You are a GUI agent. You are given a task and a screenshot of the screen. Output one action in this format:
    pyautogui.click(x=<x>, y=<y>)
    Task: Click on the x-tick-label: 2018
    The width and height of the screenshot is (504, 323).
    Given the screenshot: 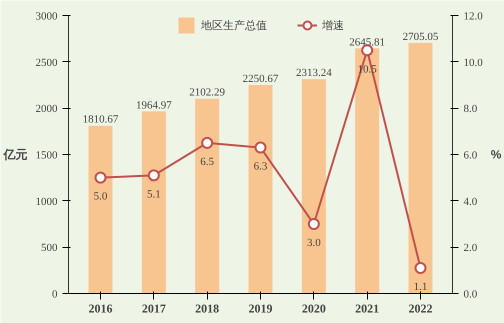 What is the action you would take?
    pyautogui.click(x=207, y=309)
    